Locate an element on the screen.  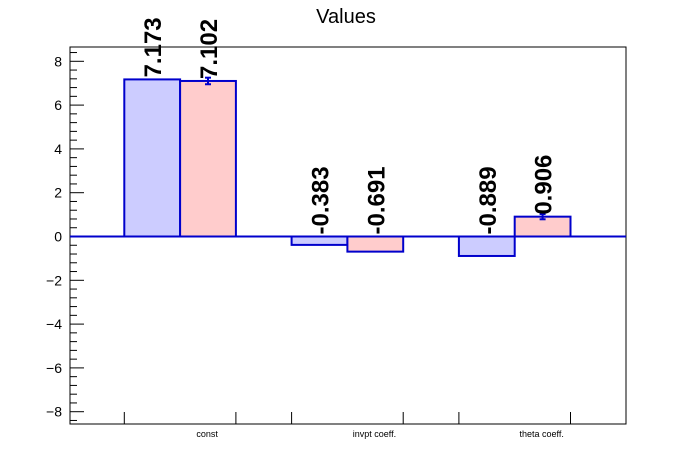
chart-title: Values is located at coordinates (346, 17).